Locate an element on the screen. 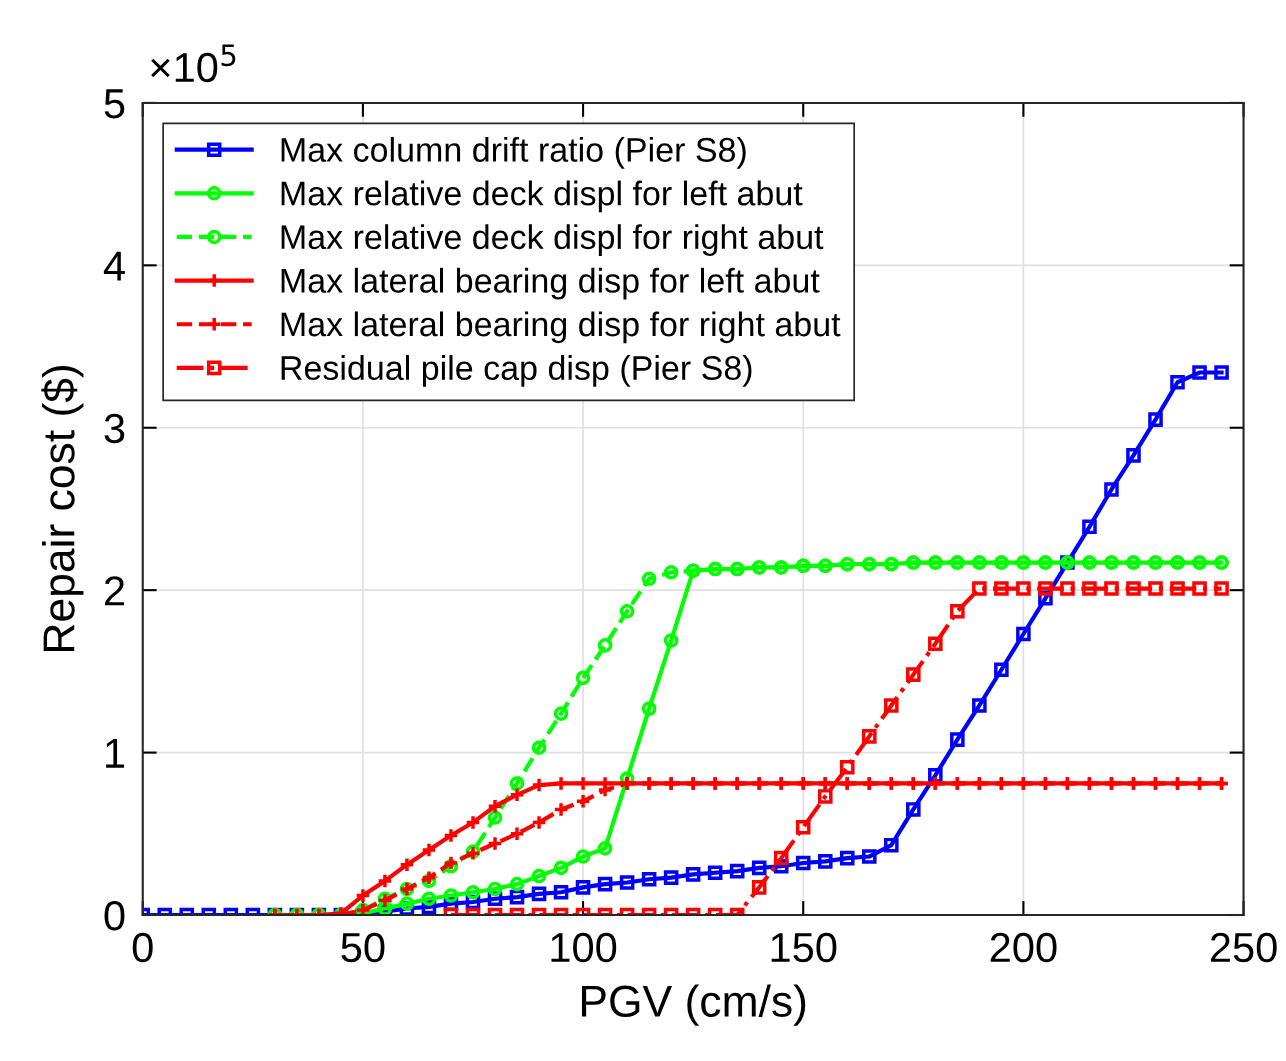 The image size is (1286, 1061). x-tick-label: 250 is located at coordinates (1243, 947).